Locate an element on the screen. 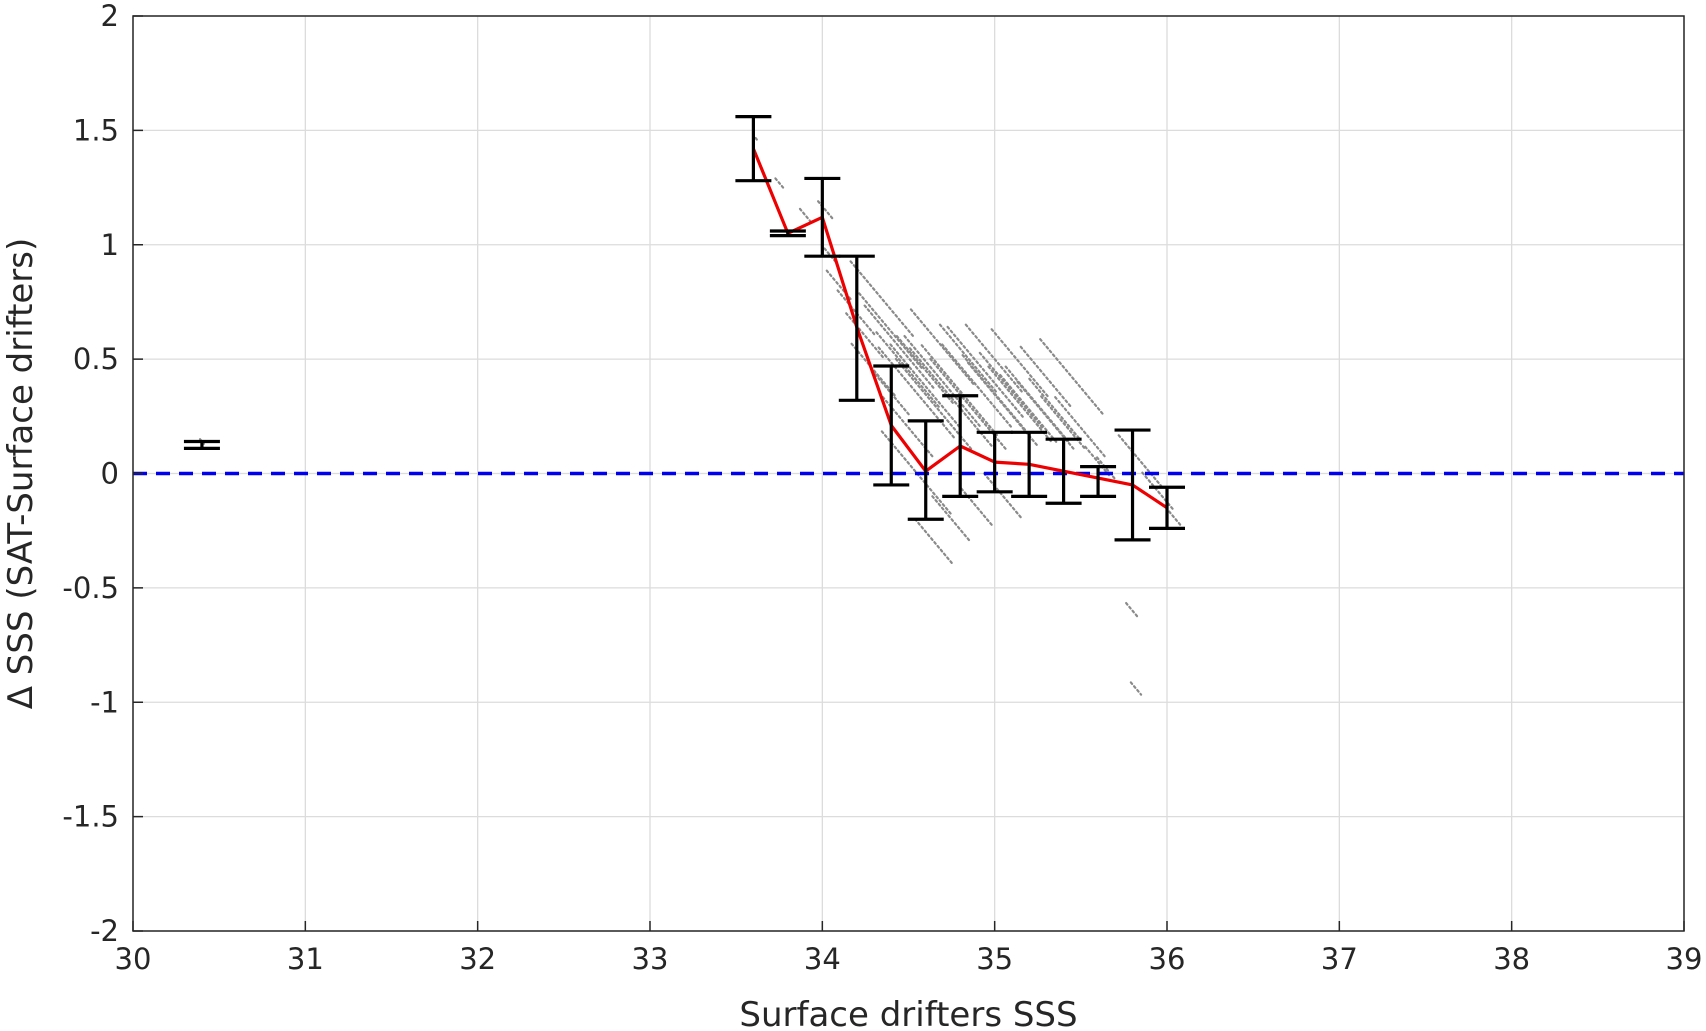 This screenshot has width=1706, height=1031. y-axis-title: Δ SSS (SAT-Surface drifters) is located at coordinates (21, 474).